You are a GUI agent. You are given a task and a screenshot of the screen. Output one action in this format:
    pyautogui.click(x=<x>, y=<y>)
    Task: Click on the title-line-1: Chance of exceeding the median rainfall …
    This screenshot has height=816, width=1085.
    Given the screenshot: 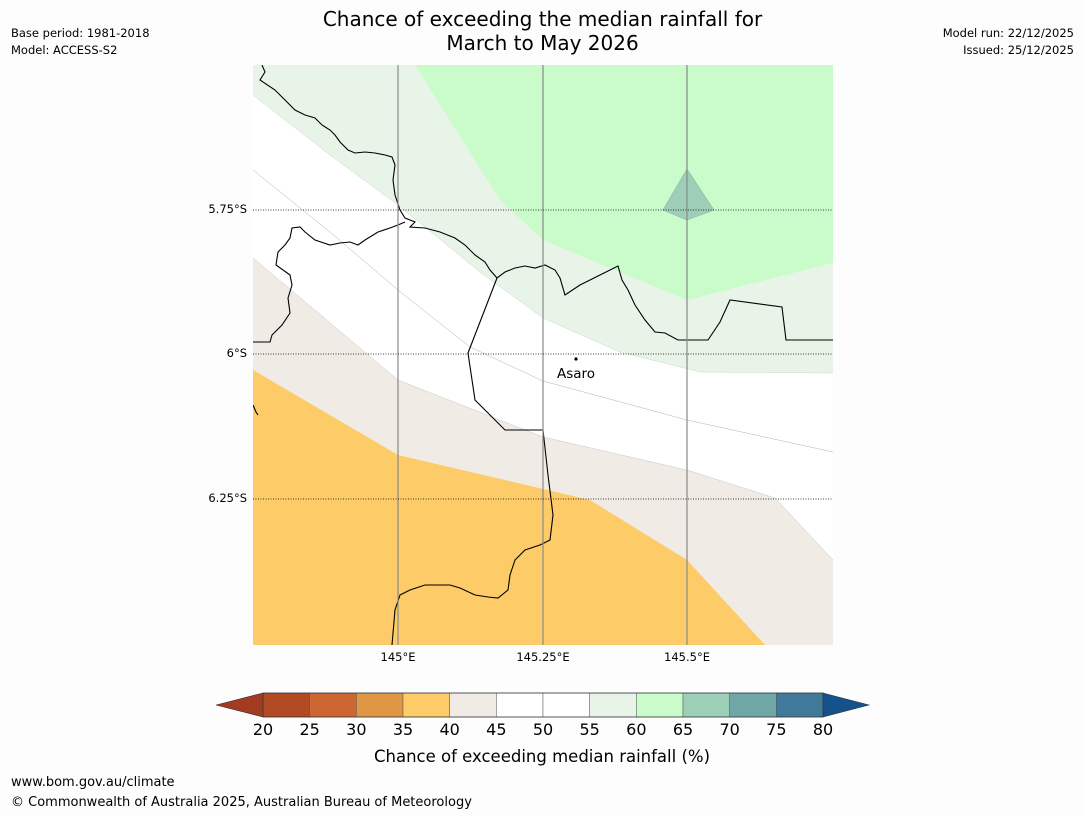 What is the action you would take?
    pyautogui.click(x=542, y=19)
    